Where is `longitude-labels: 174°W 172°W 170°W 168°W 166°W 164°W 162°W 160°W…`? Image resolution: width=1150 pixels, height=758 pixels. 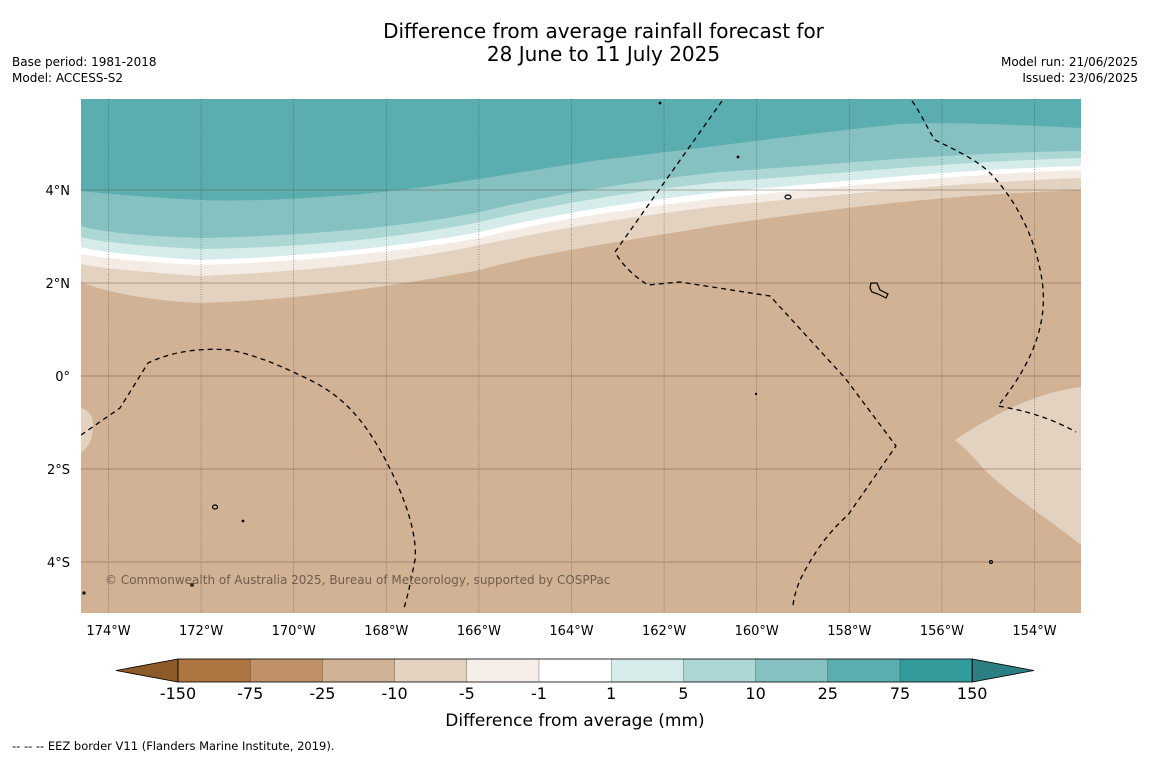
longitude-labels: 174°W 172°W 170°W 168°W 166°W 164°W 162°W 160°W… is located at coordinates (571, 631).